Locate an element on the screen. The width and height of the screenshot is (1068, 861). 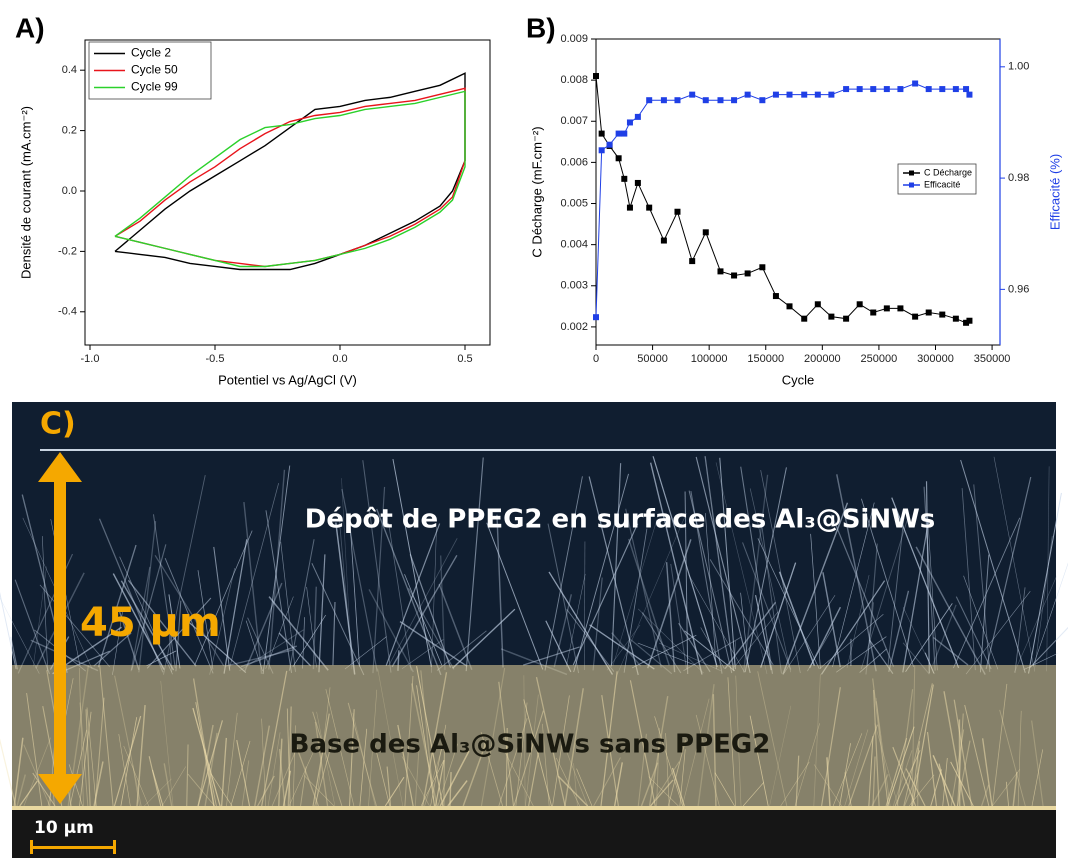
panel-label: C) is located at coordinates (58, 424).